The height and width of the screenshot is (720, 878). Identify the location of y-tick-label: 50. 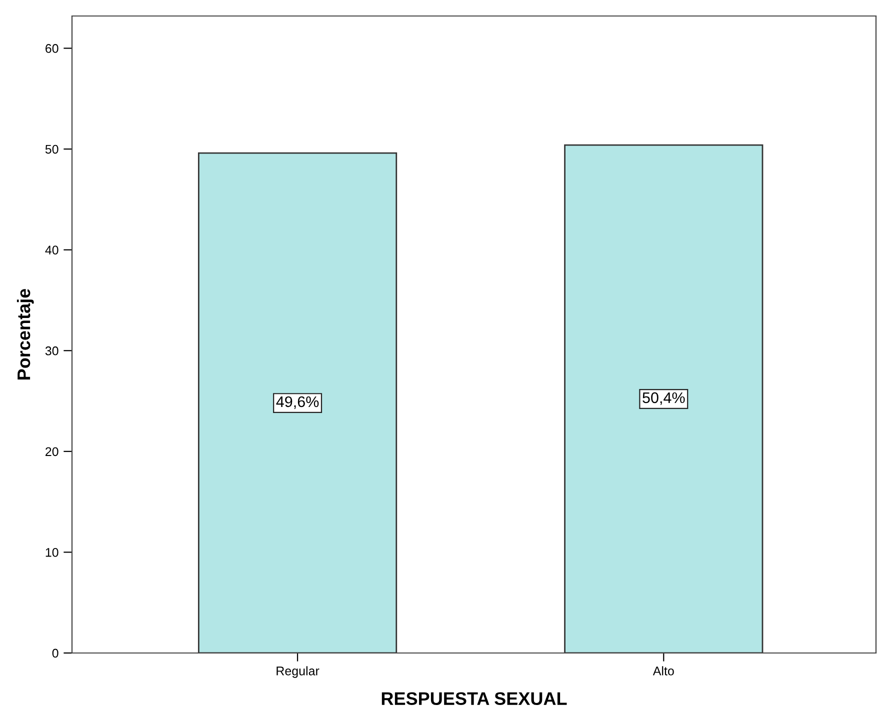
(51, 149).